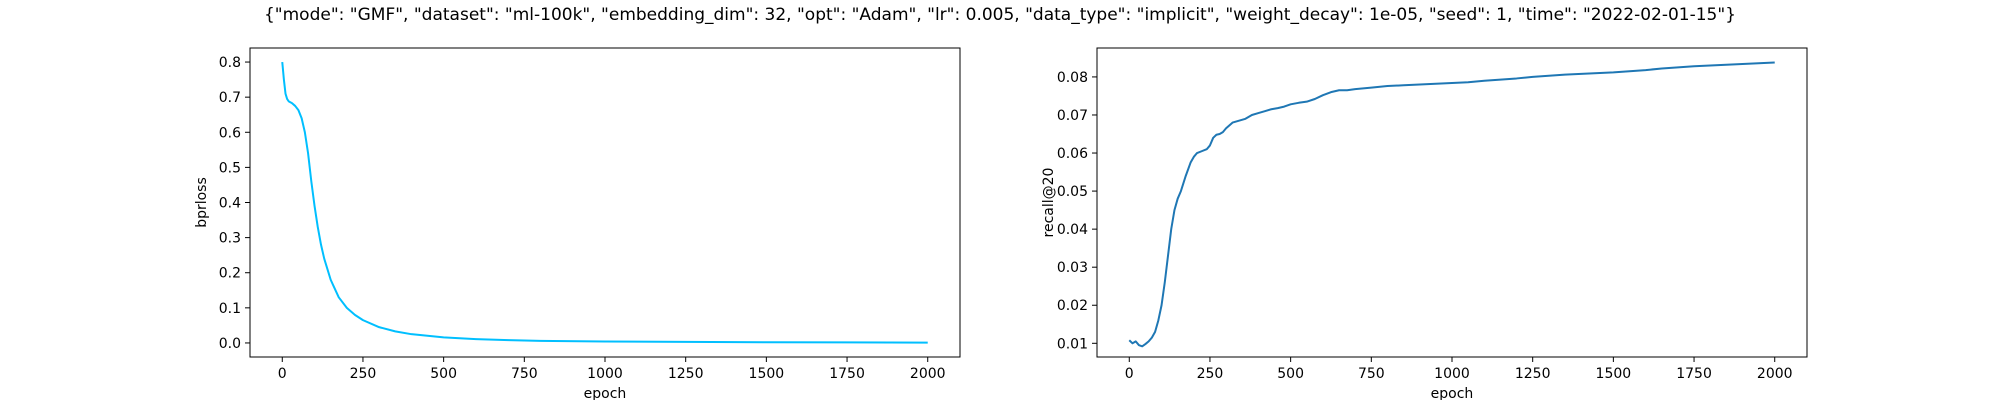 The width and height of the screenshot is (2000, 400). Describe the element at coordinates (1072, 306) in the screenshot. I see `y-tick-label: 0.02` at that location.